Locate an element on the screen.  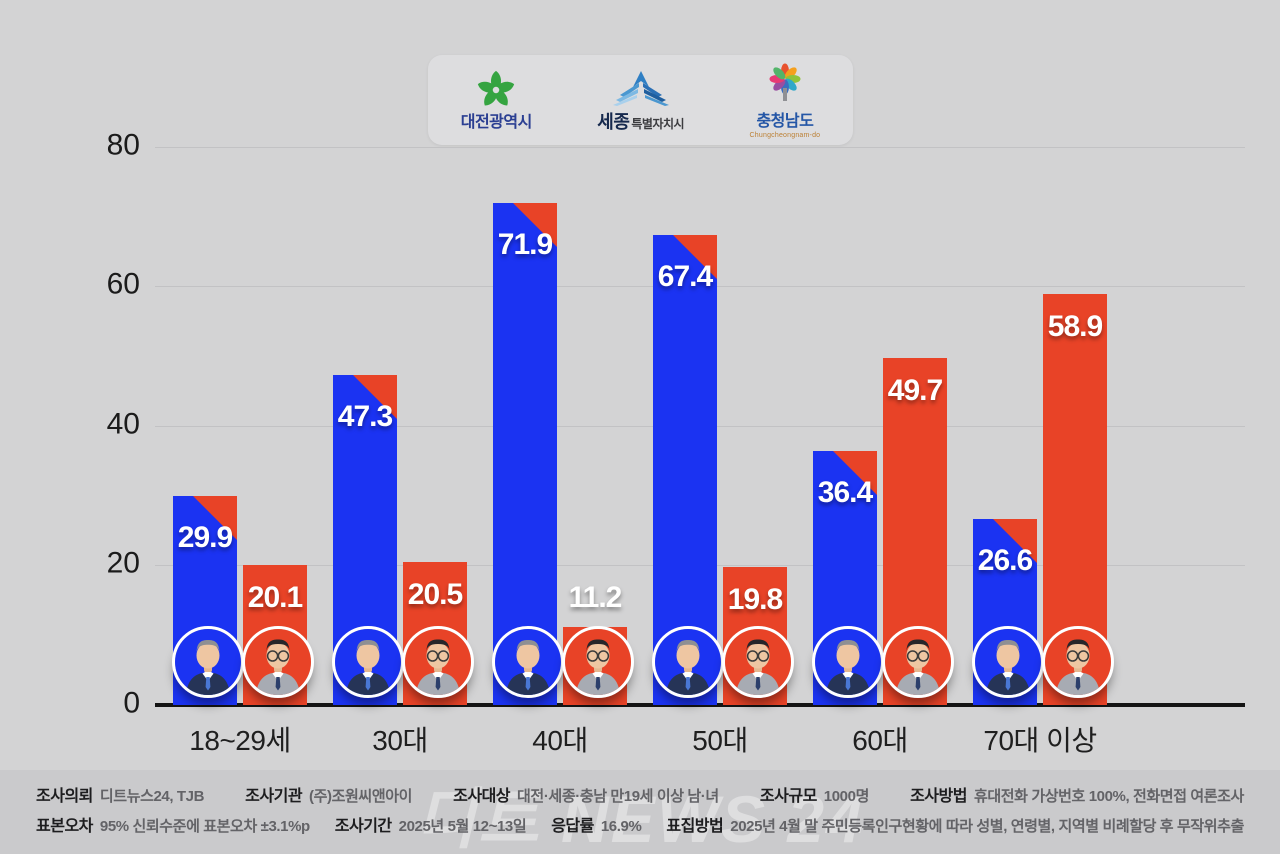
y-tick-0: 0 is located at coordinates (131, 703).